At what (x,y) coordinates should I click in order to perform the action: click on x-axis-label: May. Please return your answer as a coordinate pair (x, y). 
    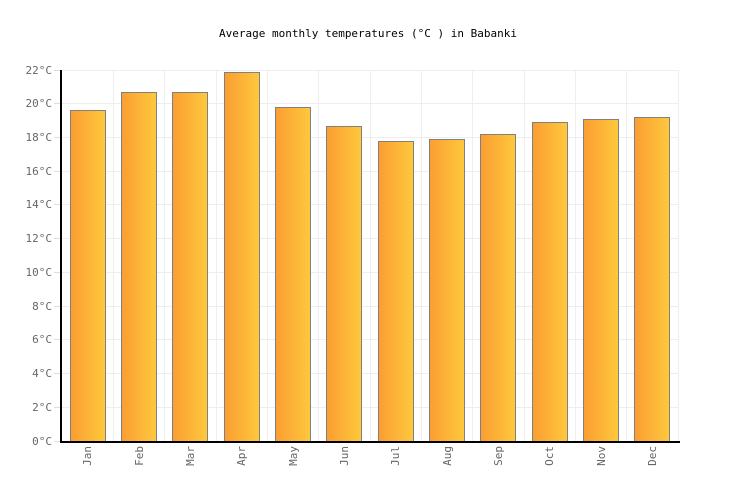
    Looking at the image, I should click on (293, 456).